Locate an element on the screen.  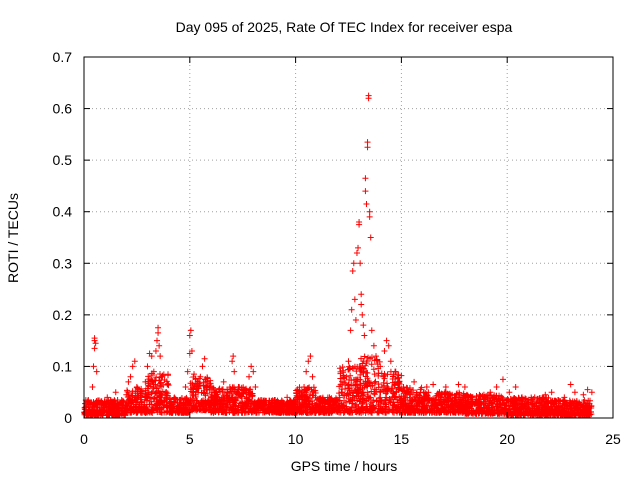
y-tick-label: 0.4 is located at coordinates (63, 212).